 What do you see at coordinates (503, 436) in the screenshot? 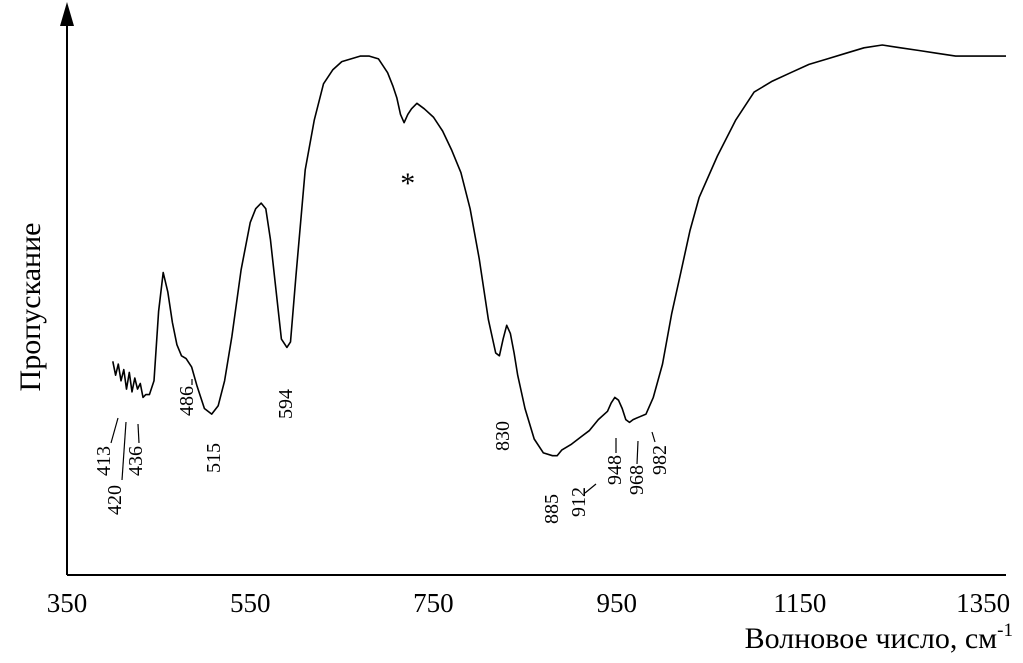
I see `peak-label: 830` at bounding box center [503, 436].